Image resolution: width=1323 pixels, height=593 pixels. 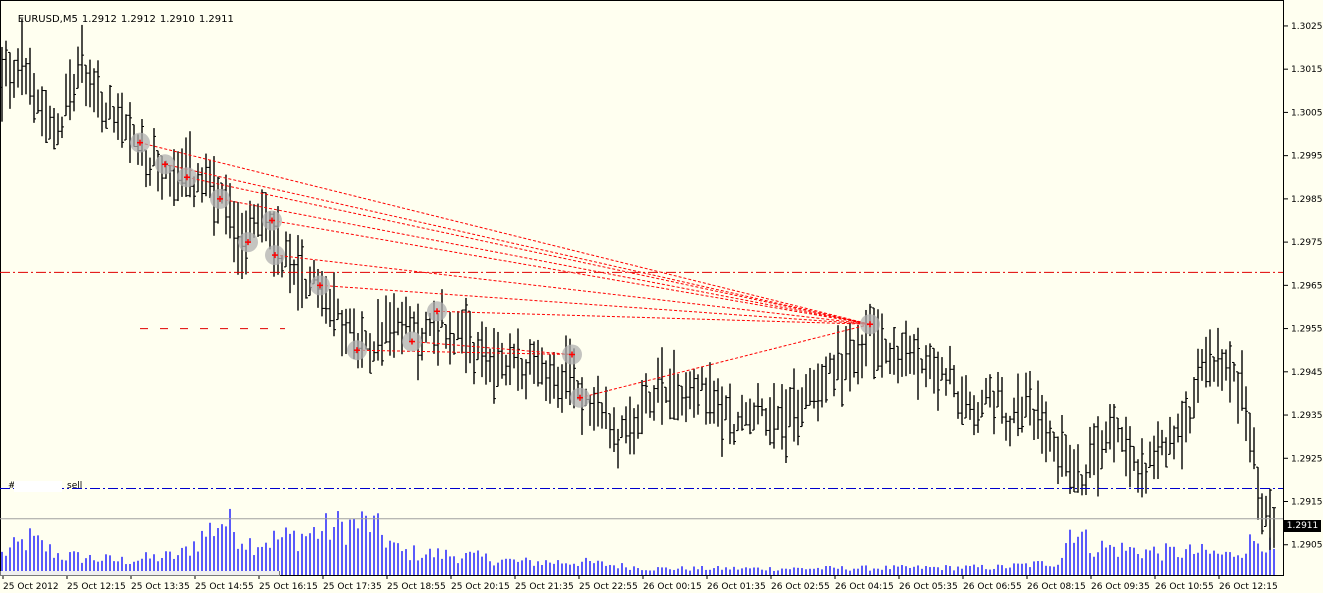 What do you see at coordinates (140, 573) in the screenshot?
I see `selection-bar` at bounding box center [140, 573].